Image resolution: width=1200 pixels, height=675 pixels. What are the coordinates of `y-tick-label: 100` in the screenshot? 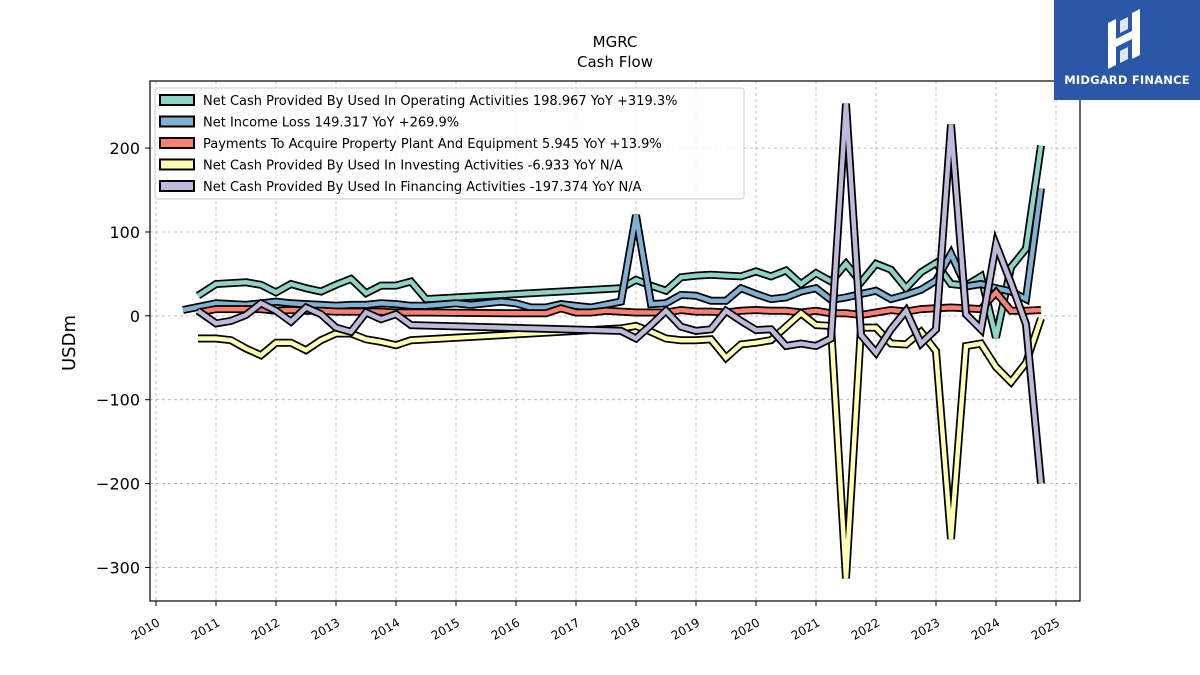 It's located at (124, 232).